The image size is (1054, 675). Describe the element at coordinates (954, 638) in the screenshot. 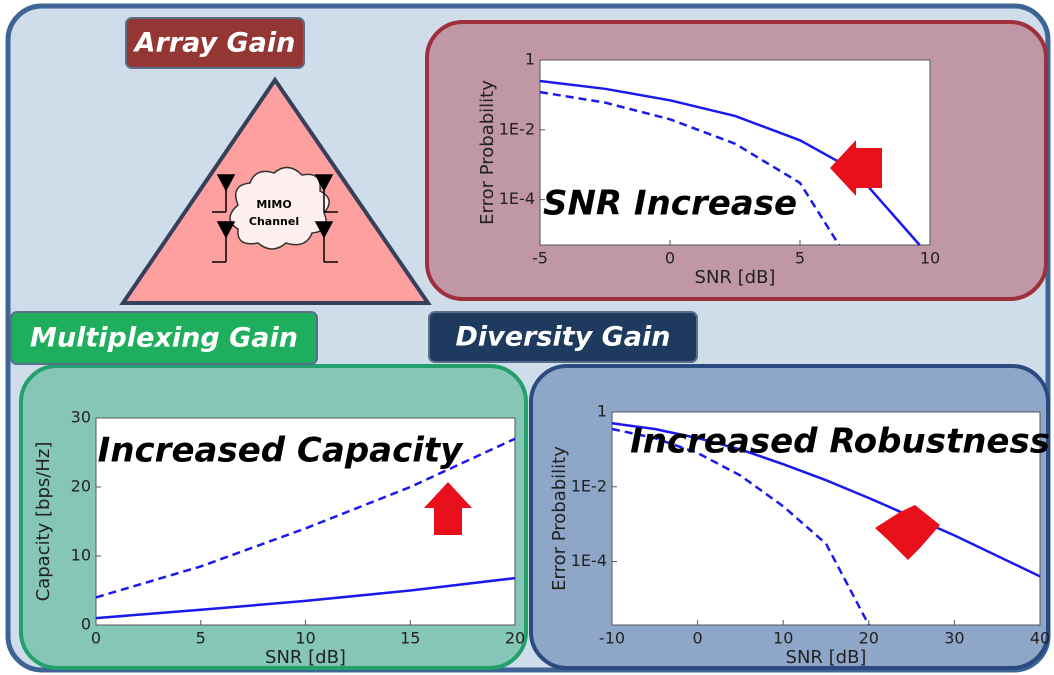

I see `x-tick-label: 30` at that location.